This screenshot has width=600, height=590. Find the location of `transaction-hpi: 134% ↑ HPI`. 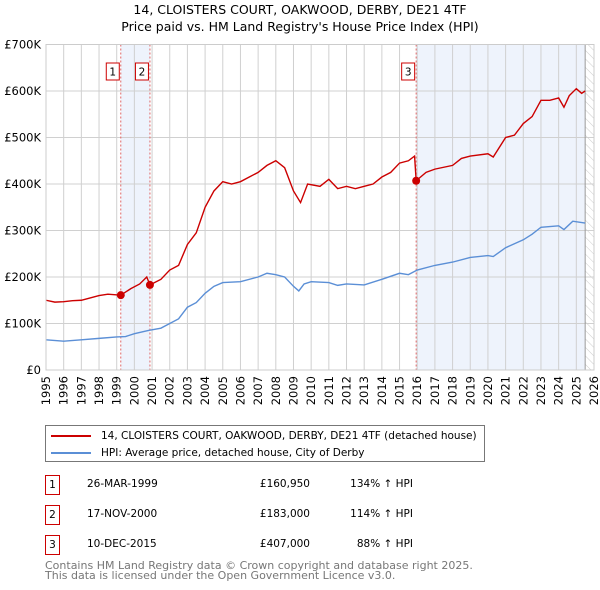

transaction-hpi: 134% ↑ HPI is located at coordinates (381, 484).